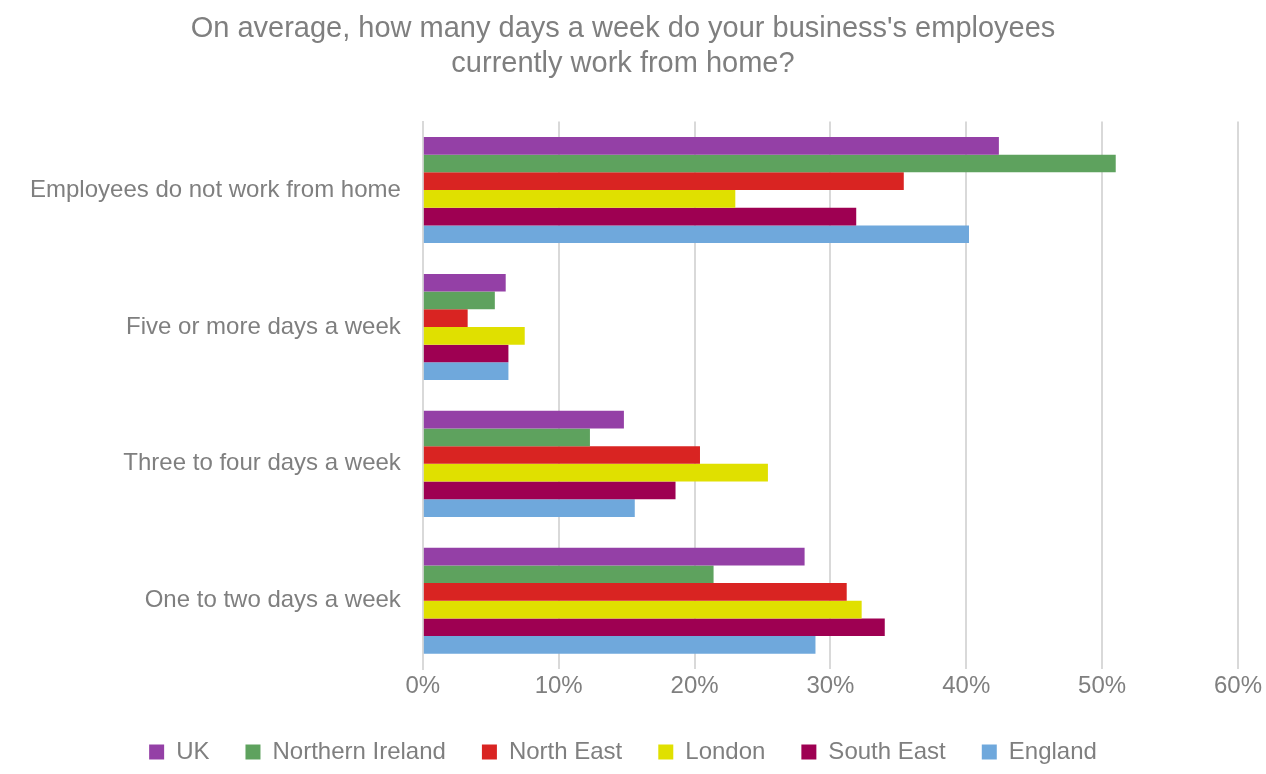 The height and width of the screenshot is (774, 1266). I want to click on chart-title: On average, how many days a week do your business's employees currently work from home?, so click(623, 45).